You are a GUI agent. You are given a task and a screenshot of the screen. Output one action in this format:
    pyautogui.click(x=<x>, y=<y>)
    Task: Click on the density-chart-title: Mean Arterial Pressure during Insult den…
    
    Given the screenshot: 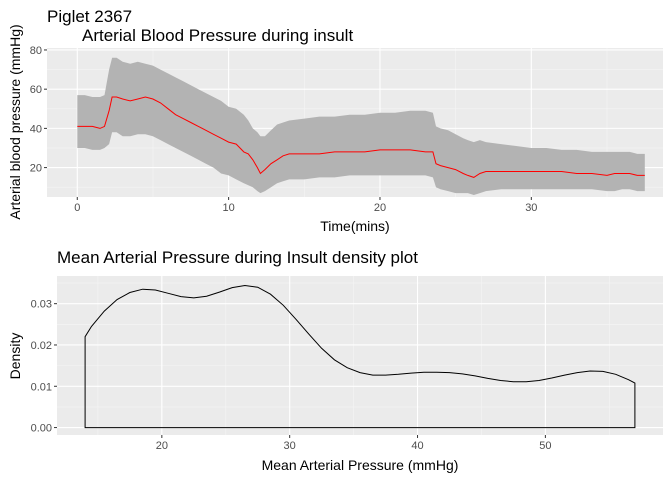 What is the action you would take?
    pyautogui.click(x=237, y=257)
    